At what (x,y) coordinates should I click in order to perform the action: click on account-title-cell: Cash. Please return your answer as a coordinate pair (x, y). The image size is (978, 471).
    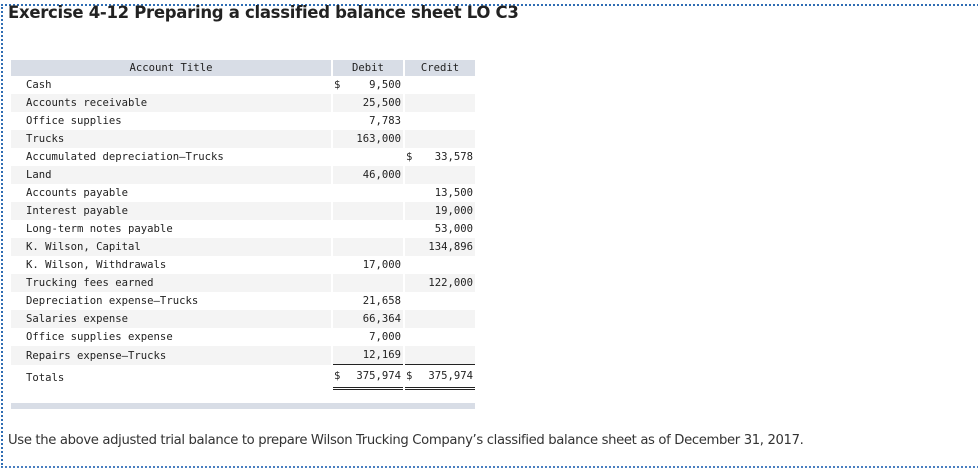
    Looking at the image, I should click on (171, 85).